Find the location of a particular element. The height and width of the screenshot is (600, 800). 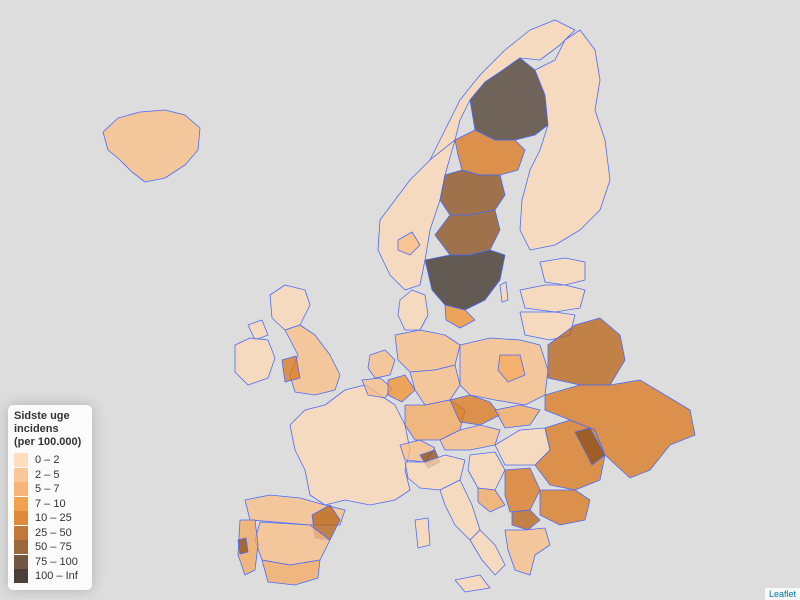

region-germany-nrw is located at coordinates (401, 388).